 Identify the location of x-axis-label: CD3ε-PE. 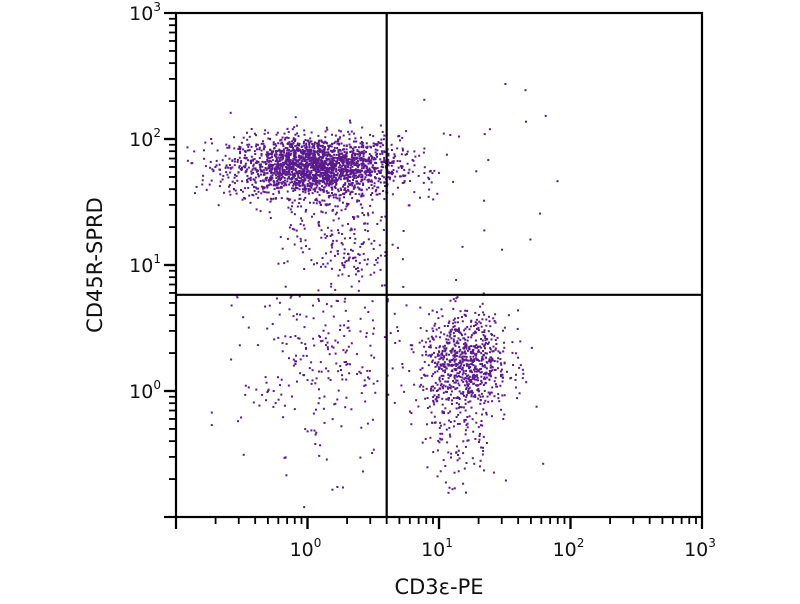
(438, 587).